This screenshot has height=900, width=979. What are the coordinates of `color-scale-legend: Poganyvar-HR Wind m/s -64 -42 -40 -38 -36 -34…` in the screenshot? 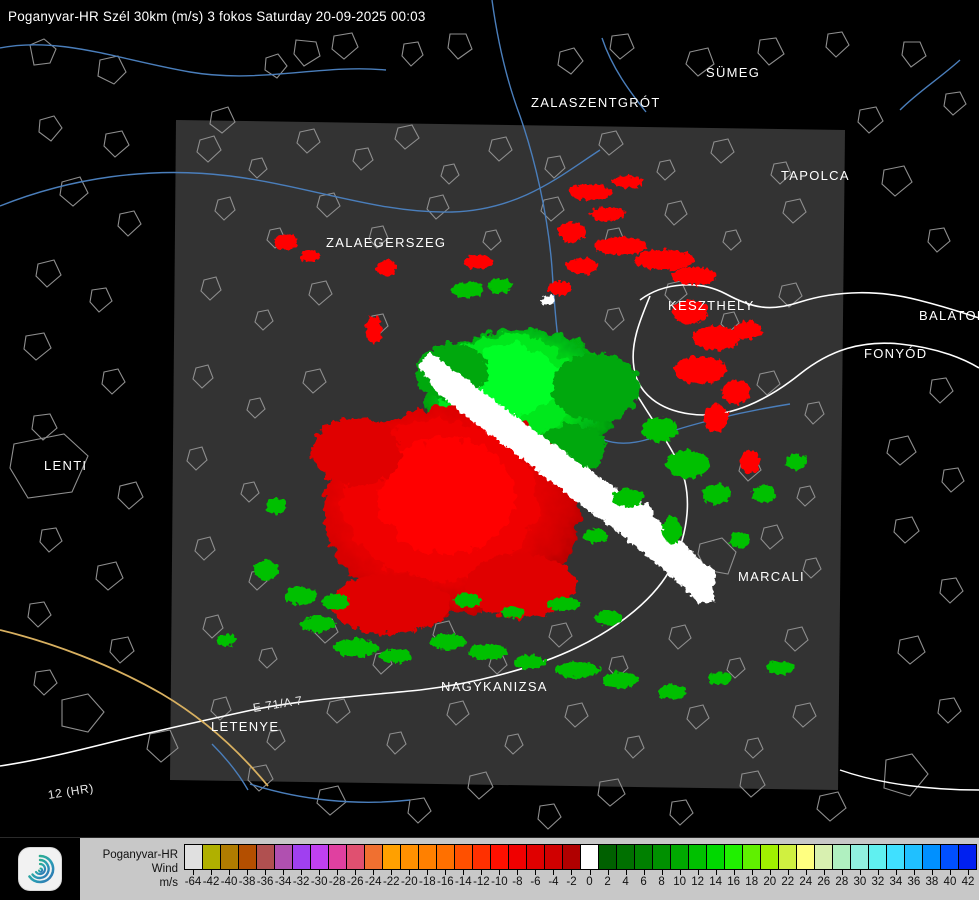 It's located at (489, 868).